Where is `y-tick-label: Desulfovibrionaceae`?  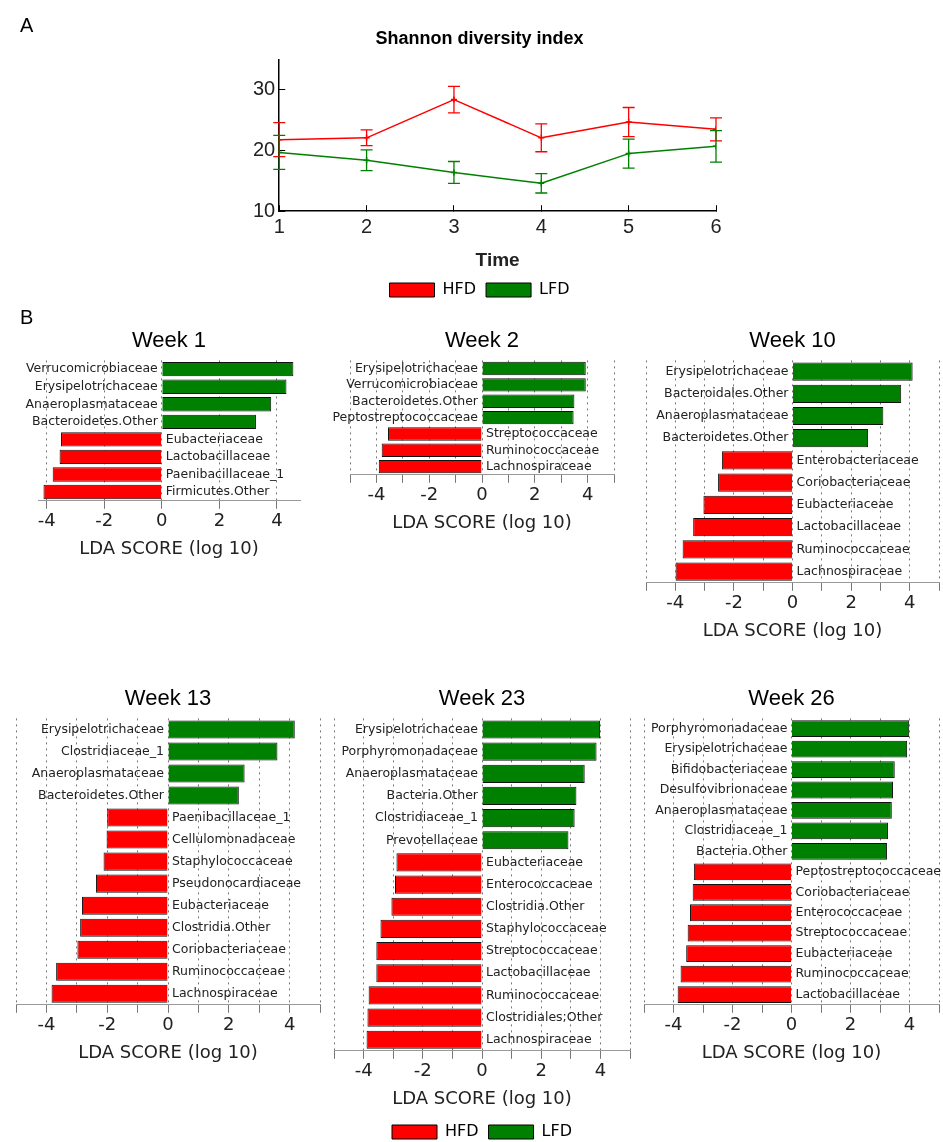
y-tick-label: Desulfovibrionaceae is located at coordinates (723, 789).